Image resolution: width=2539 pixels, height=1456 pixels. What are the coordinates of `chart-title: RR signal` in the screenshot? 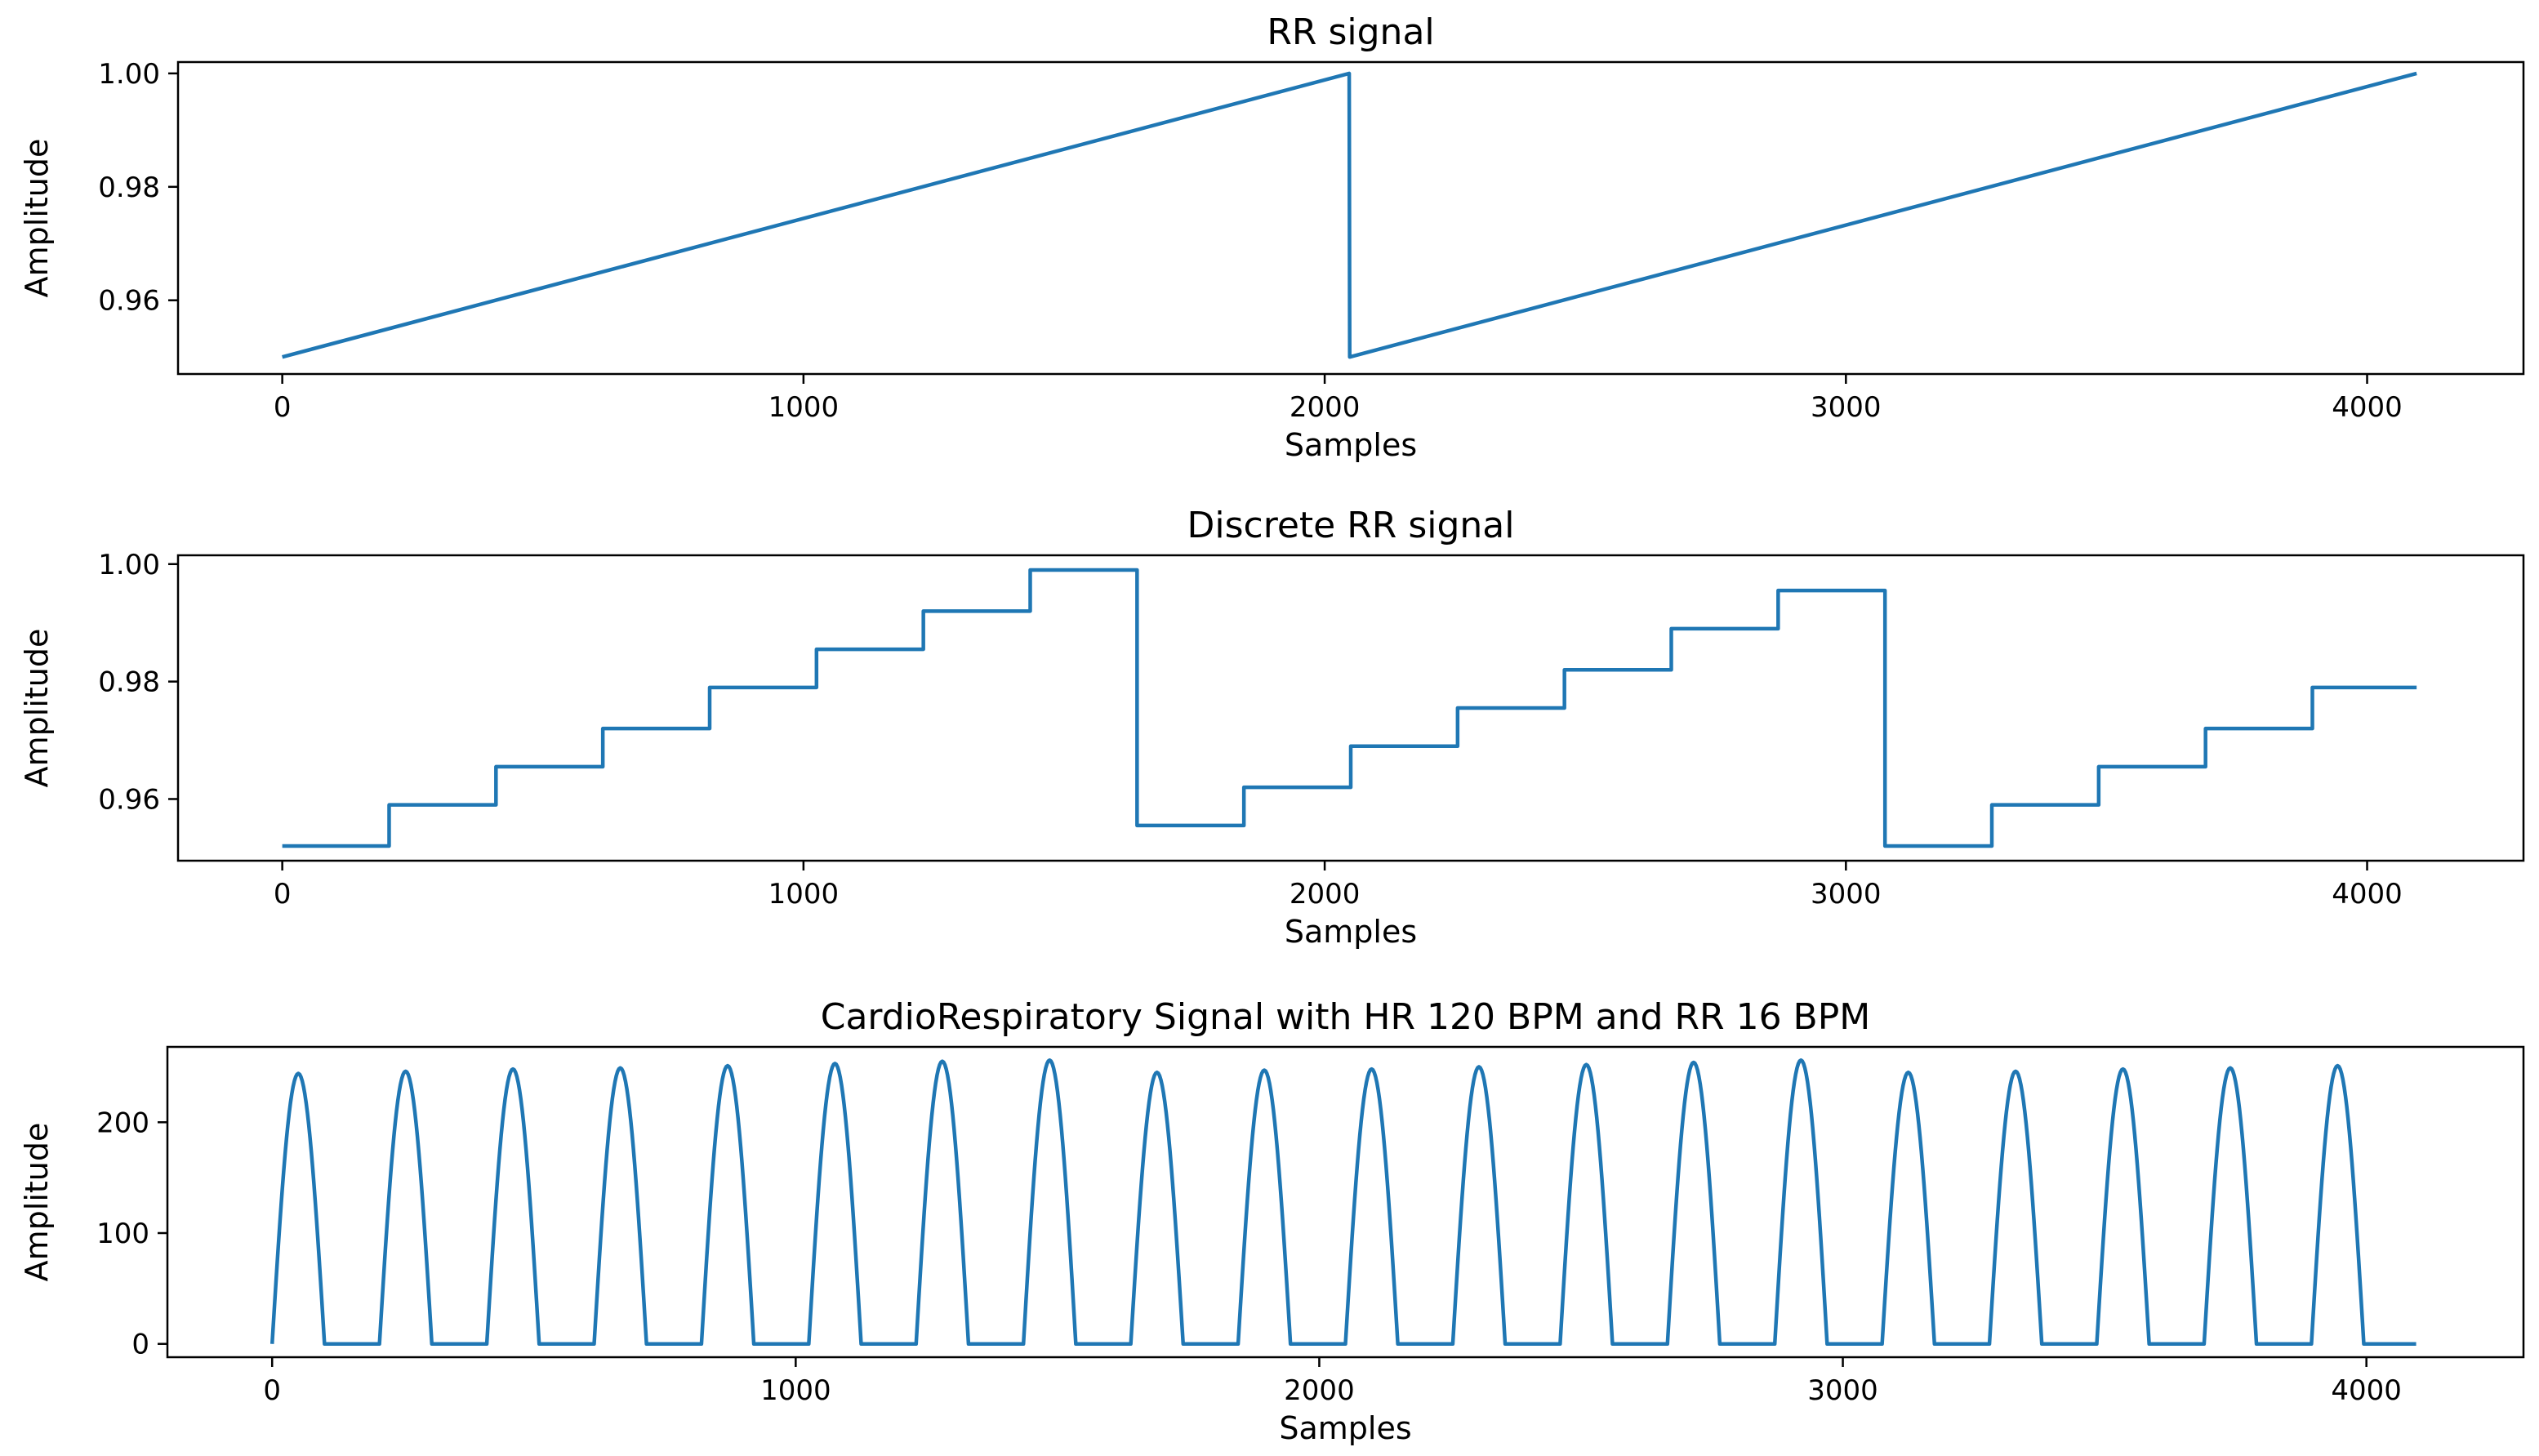 It's located at (1351, 32).